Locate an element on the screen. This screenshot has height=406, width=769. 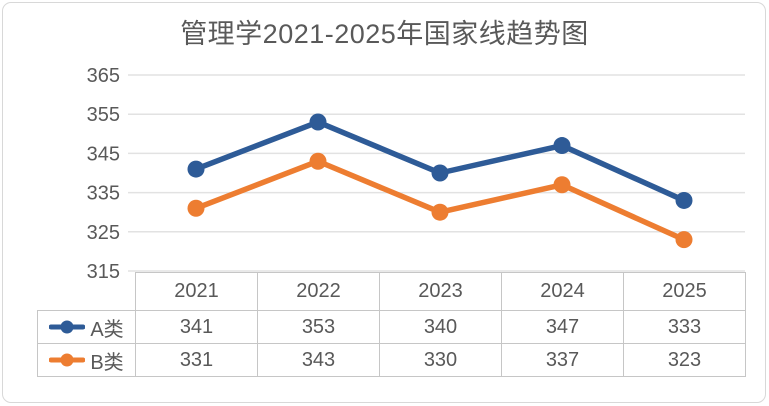
y-tick-label: 355 is located at coordinates (103, 115).